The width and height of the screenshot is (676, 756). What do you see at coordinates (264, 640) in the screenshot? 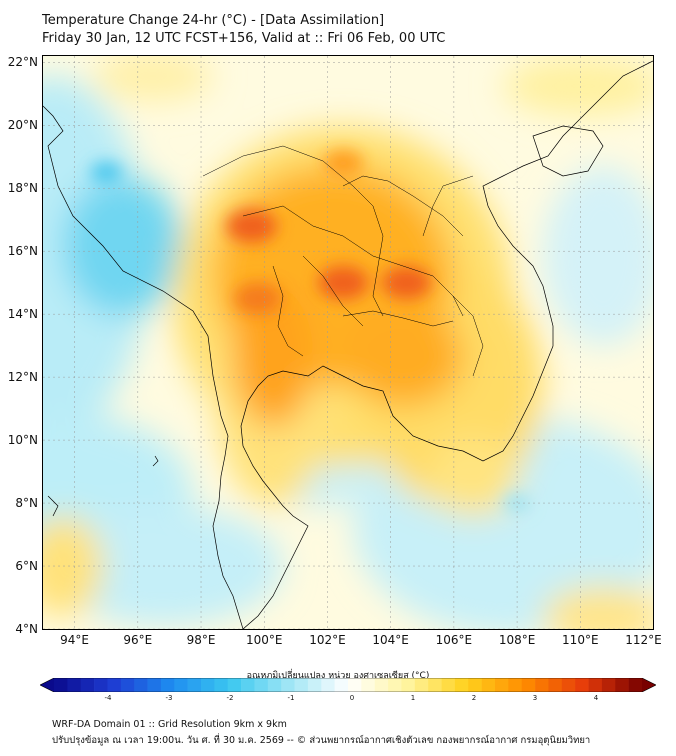
I see `longitude-tick-label: 100°E` at bounding box center [264, 640].